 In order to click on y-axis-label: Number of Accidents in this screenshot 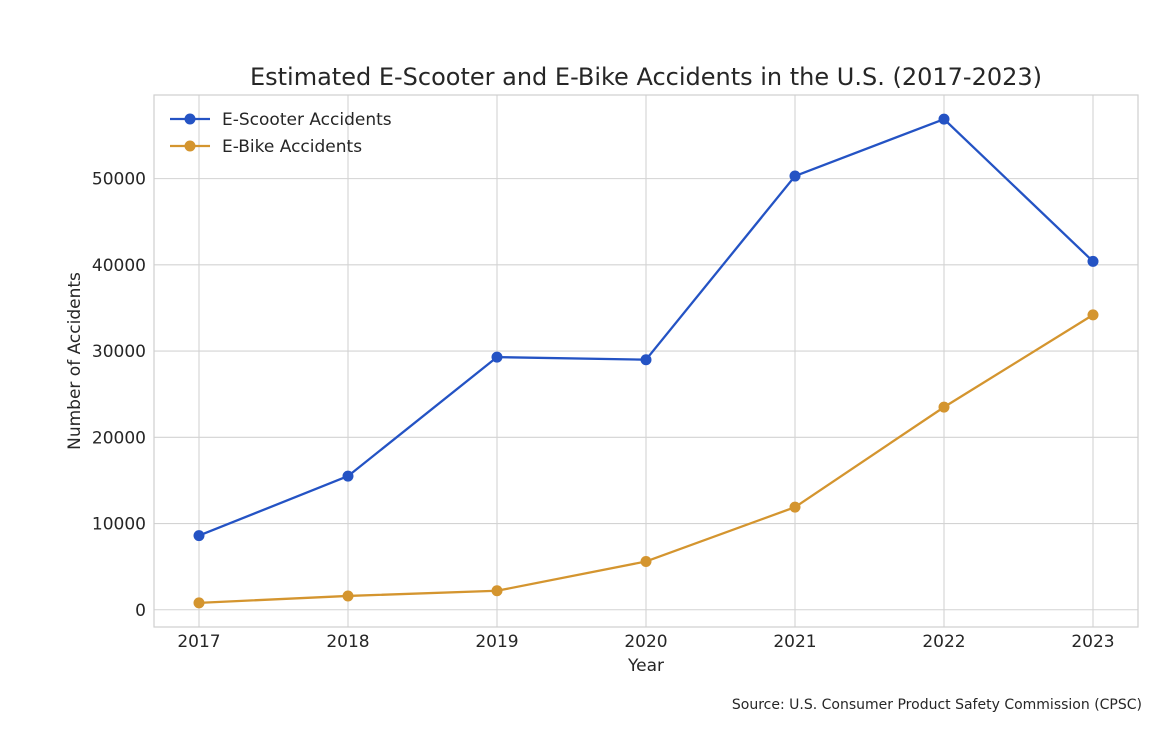, I will do `click(75, 361)`.